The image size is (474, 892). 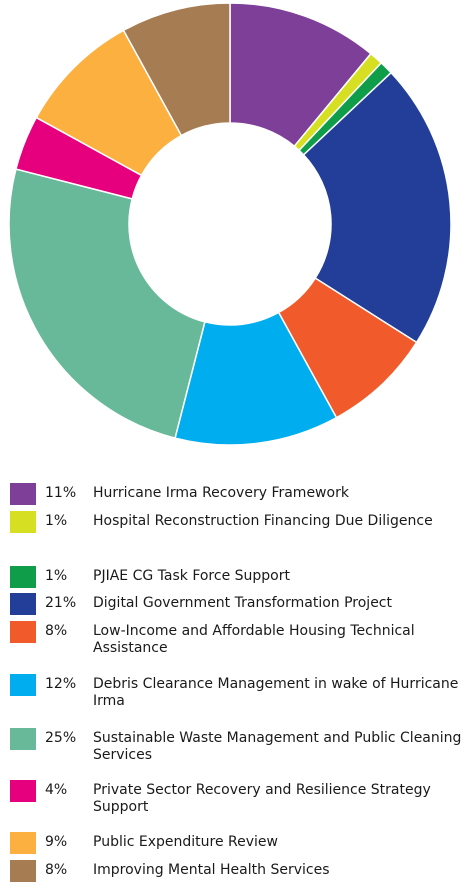 I want to click on legend-label: PJIAE CG Task Force Support, so click(x=191, y=576).